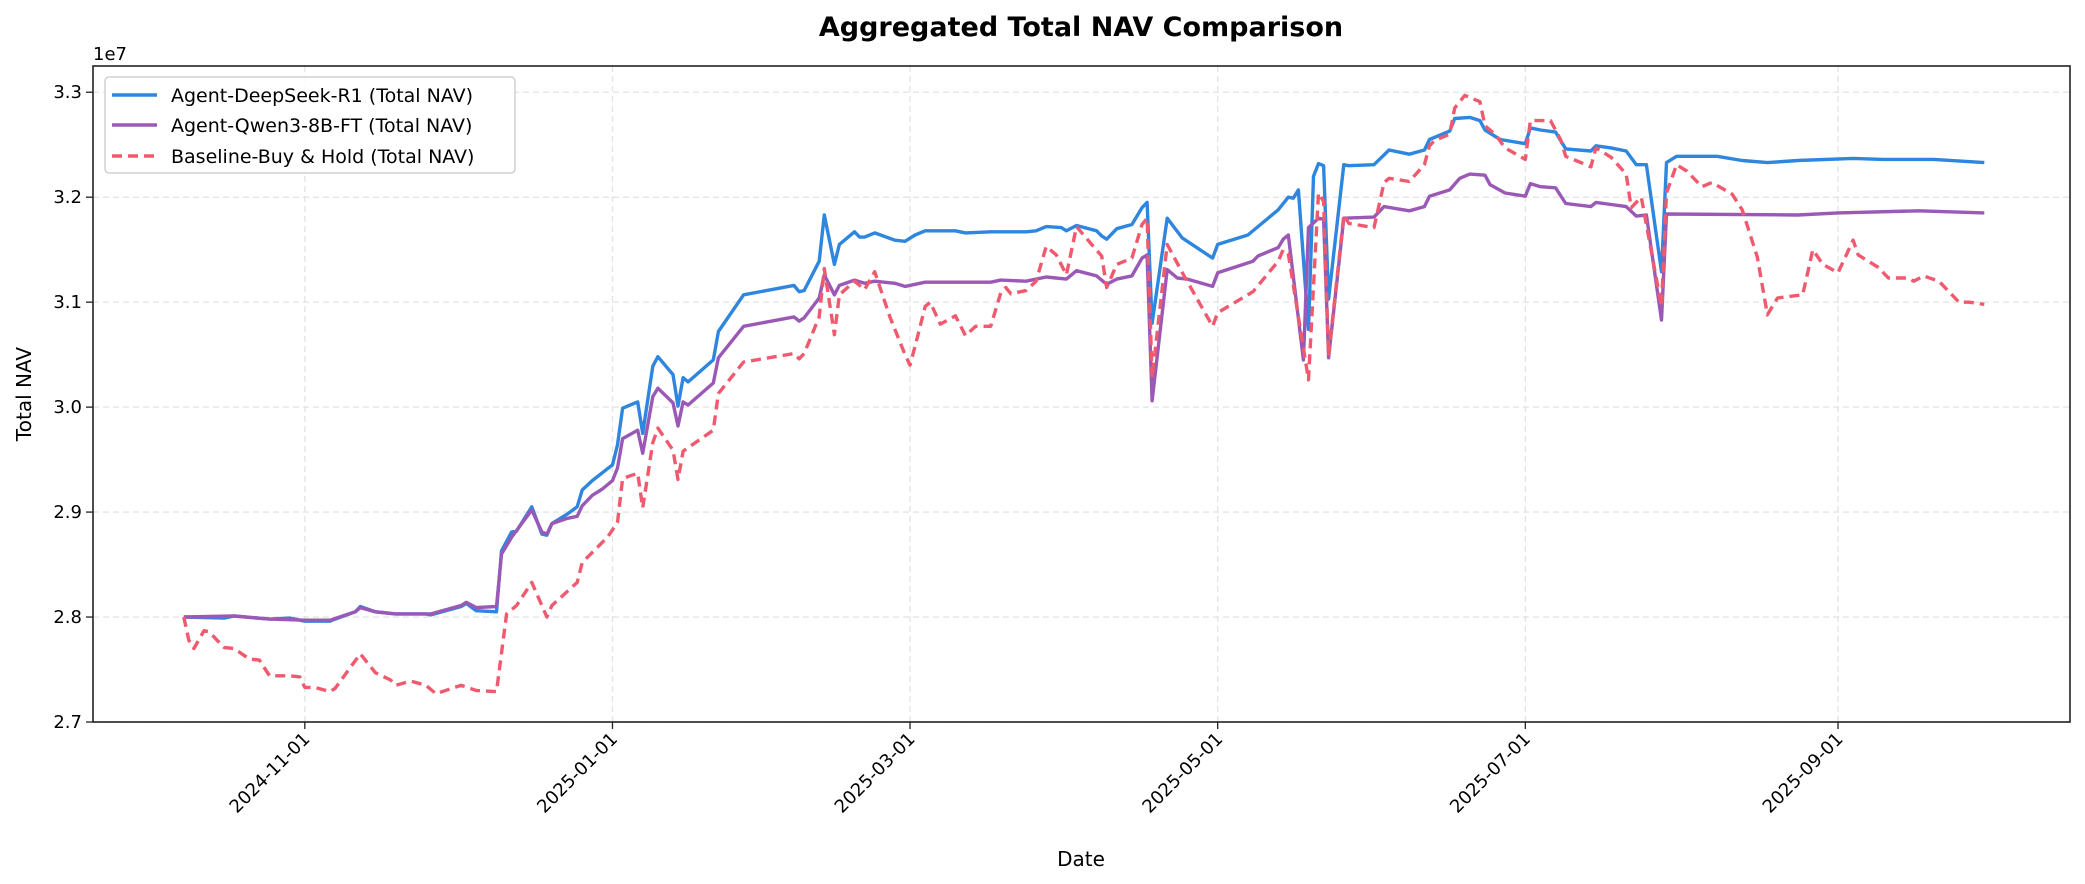  Describe the element at coordinates (24, 394) in the screenshot. I see `y-axis-label: Total NAV` at that location.